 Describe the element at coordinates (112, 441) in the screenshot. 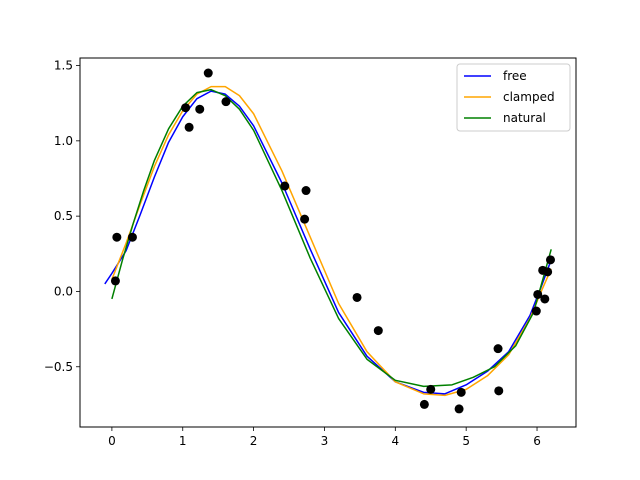

I see `x-tick-label: 0` at that location.